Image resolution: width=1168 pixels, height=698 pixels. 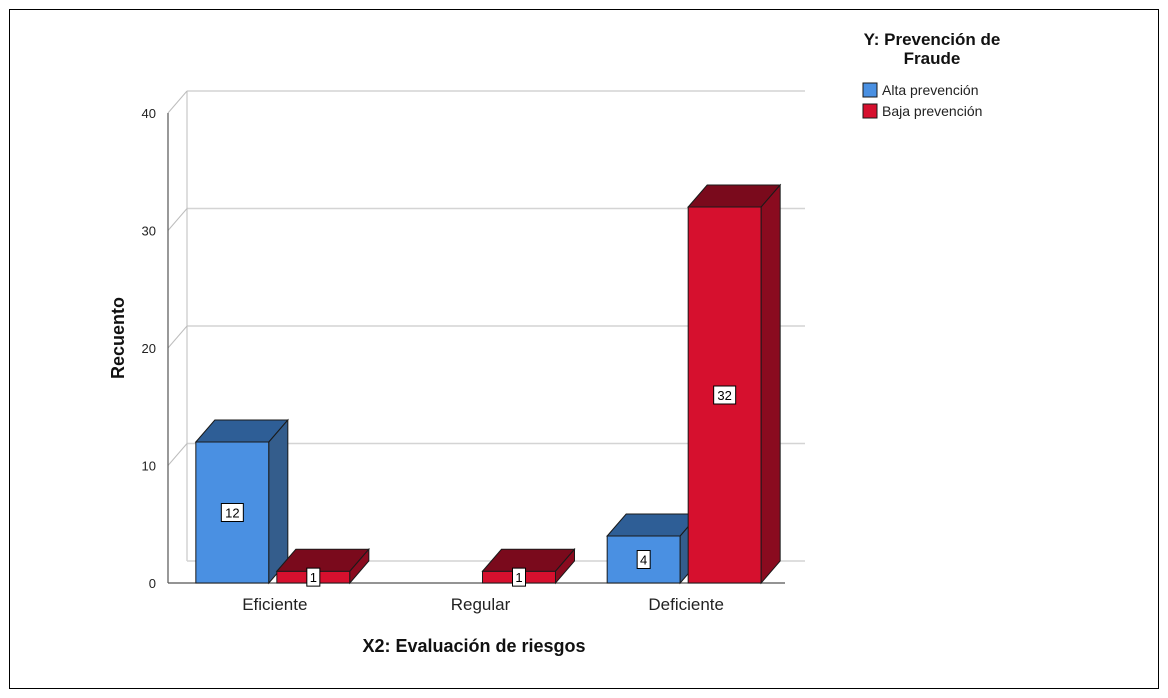 I want to click on data-label-text: 12, so click(x=232, y=513).